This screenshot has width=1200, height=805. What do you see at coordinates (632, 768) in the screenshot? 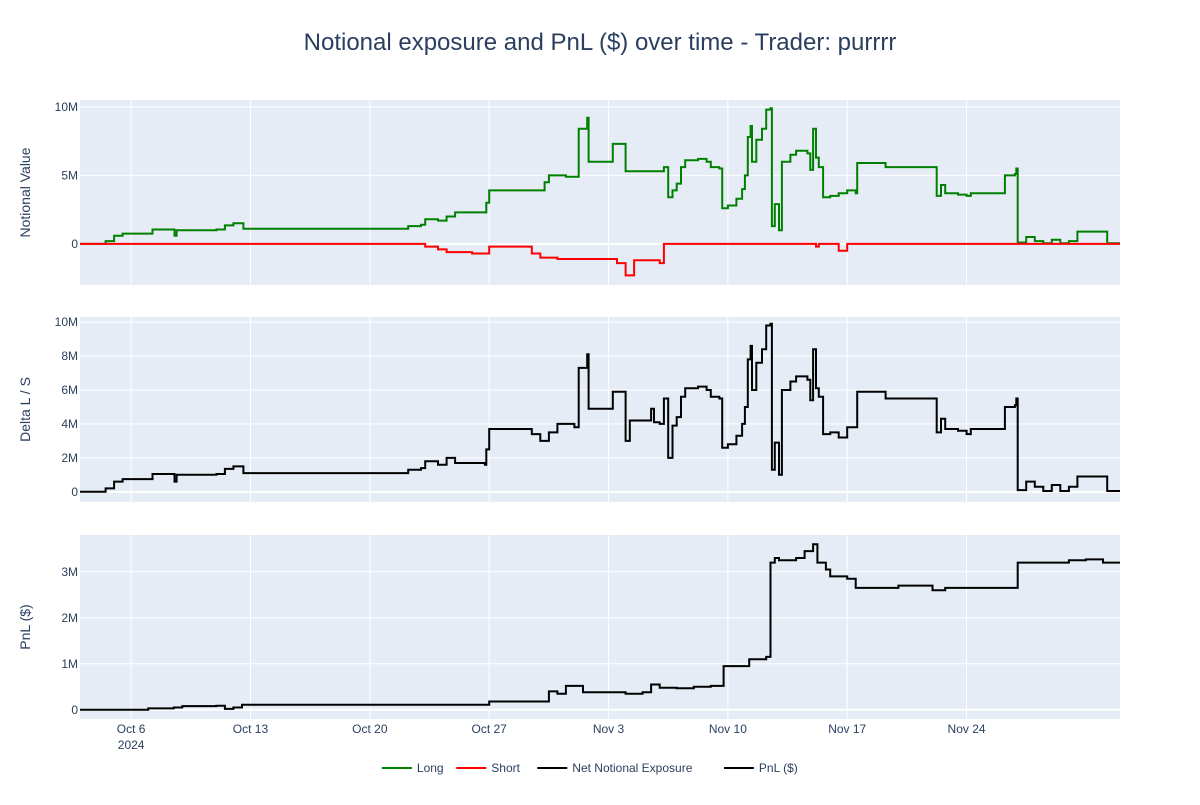
I see `legend-label: Net Notional Exposure` at bounding box center [632, 768].